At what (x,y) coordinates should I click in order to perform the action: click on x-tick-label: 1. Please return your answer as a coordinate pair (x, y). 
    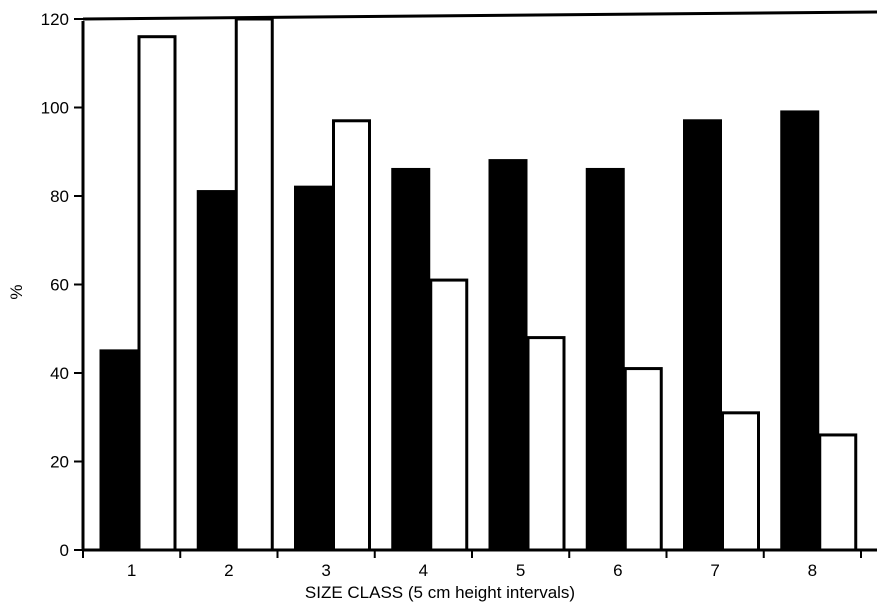
    Looking at the image, I should click on (131, 570).